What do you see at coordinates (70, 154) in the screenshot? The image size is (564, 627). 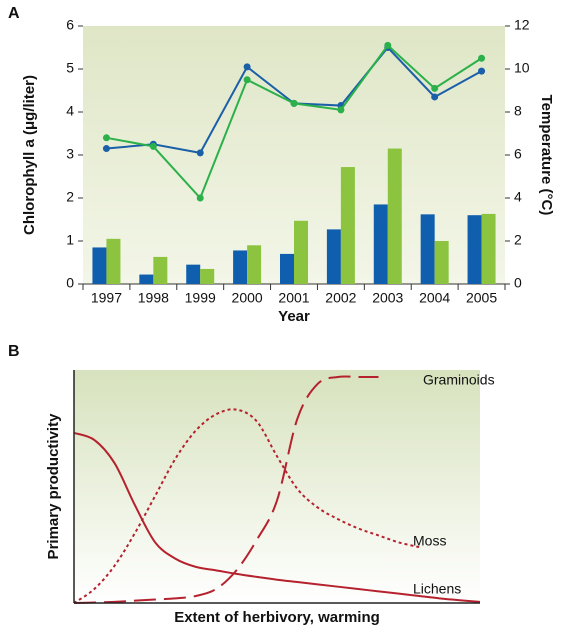 I see `y-tick-label: 3` at bounding box center [70, 154].